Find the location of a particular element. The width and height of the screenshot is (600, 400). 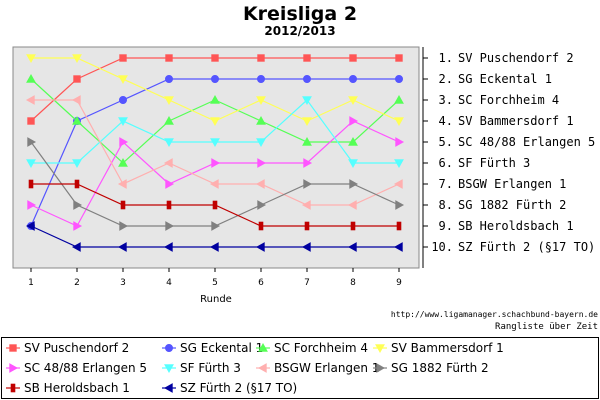

legend-label: SG 1882 Fürth 2 is located at coordinates (440, 368).